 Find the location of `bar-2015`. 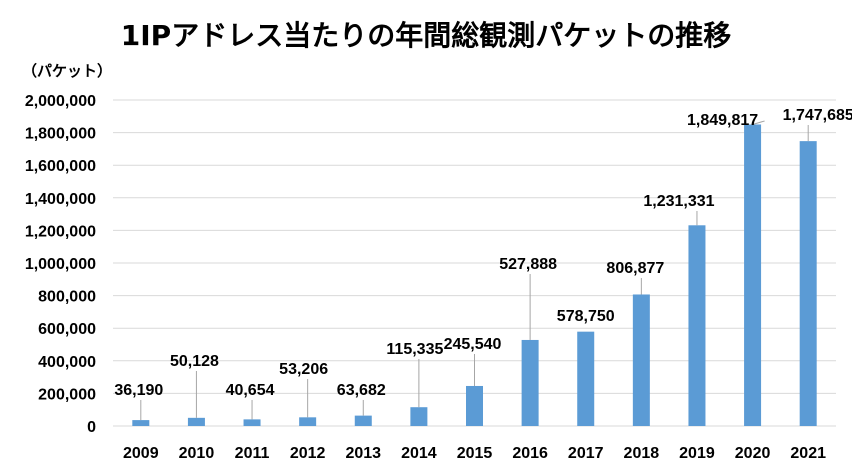

bar-2015 is located at coordinates (474, 405).